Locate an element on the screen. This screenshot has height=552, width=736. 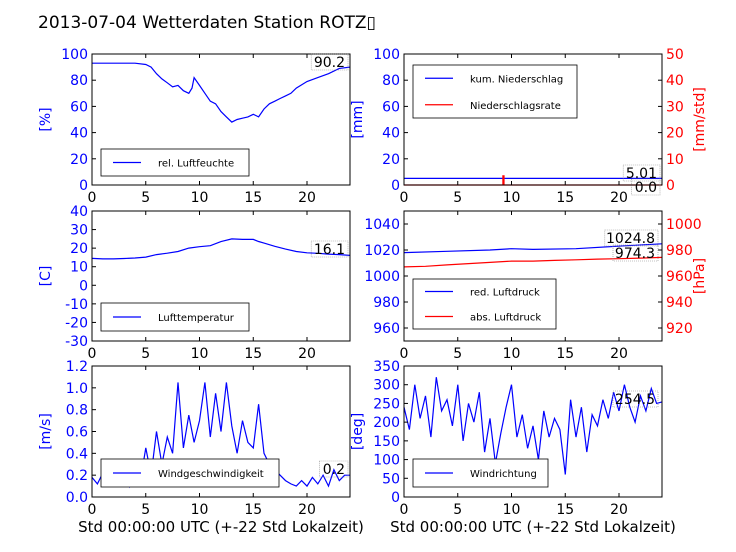
y-tick-label: 60 is located at coordinates (79, 107).